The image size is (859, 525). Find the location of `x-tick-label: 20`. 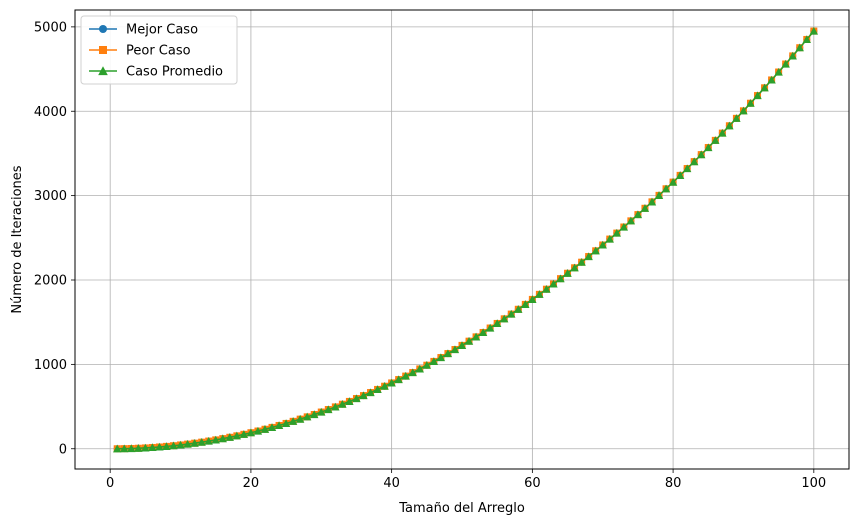

x-tick-label: 20 is located at coordinates (251, 483).